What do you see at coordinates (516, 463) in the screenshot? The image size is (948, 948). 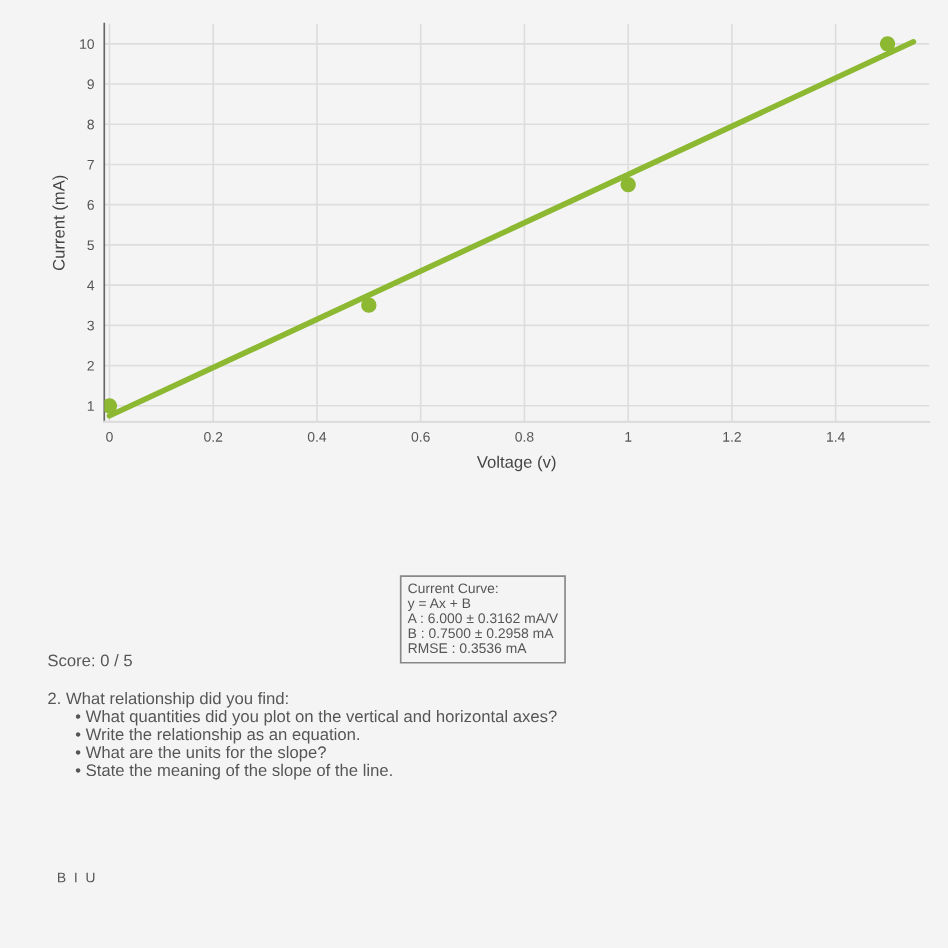 I see `x-axis-title: Voltage (v)` at bounding box center [516, 463].